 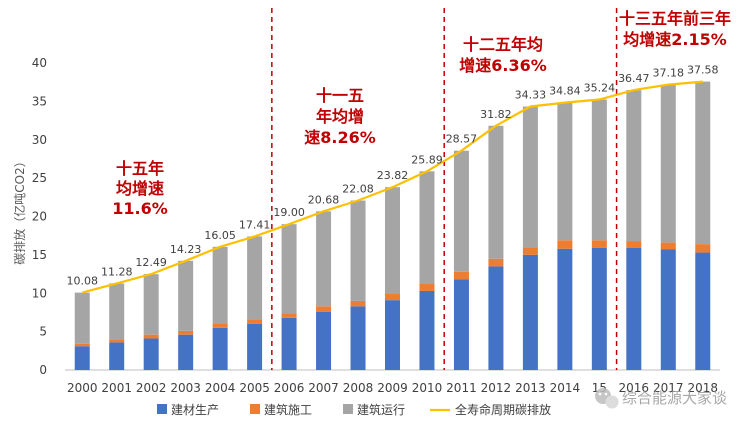 What do you see at coordinates (674, 398) in the screenshot?
I see `watermark-text: 综合能源大家谈` at bounding box center [674, 398].